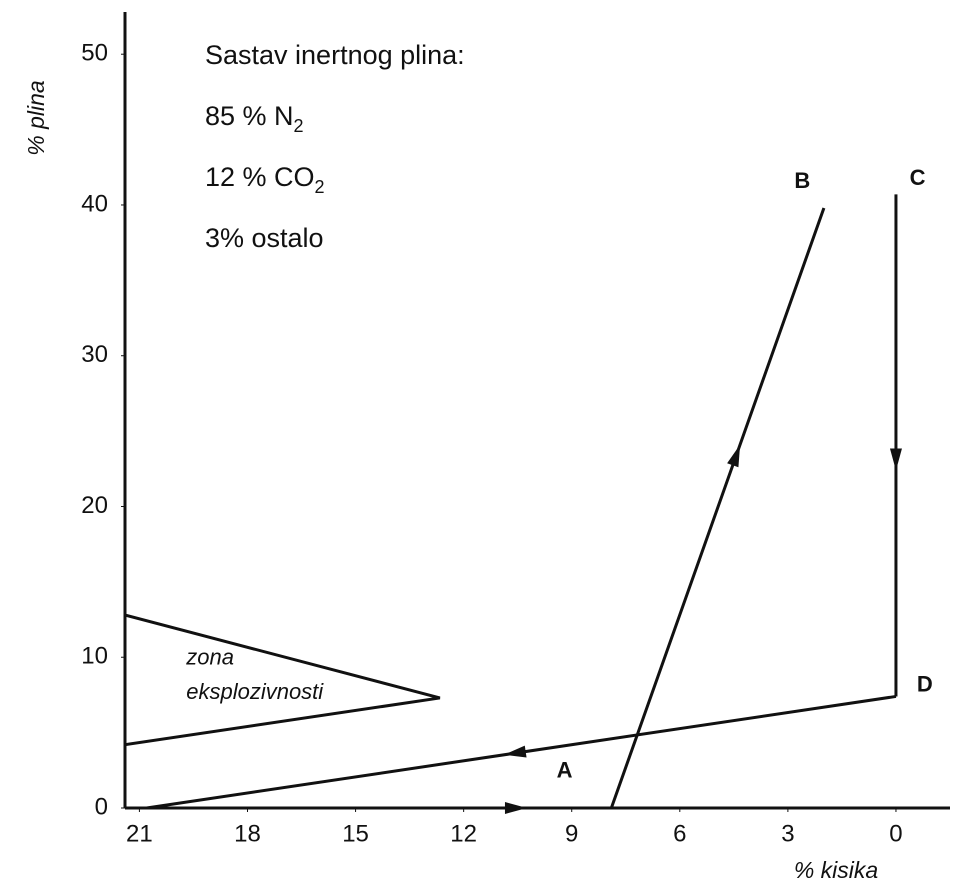 The height and width of the screenshot is (890, 954). What do you see at coordinates (895, 833) in the screenshot?
I see `x-tick-label: 0` at bounding box center [895, 833].